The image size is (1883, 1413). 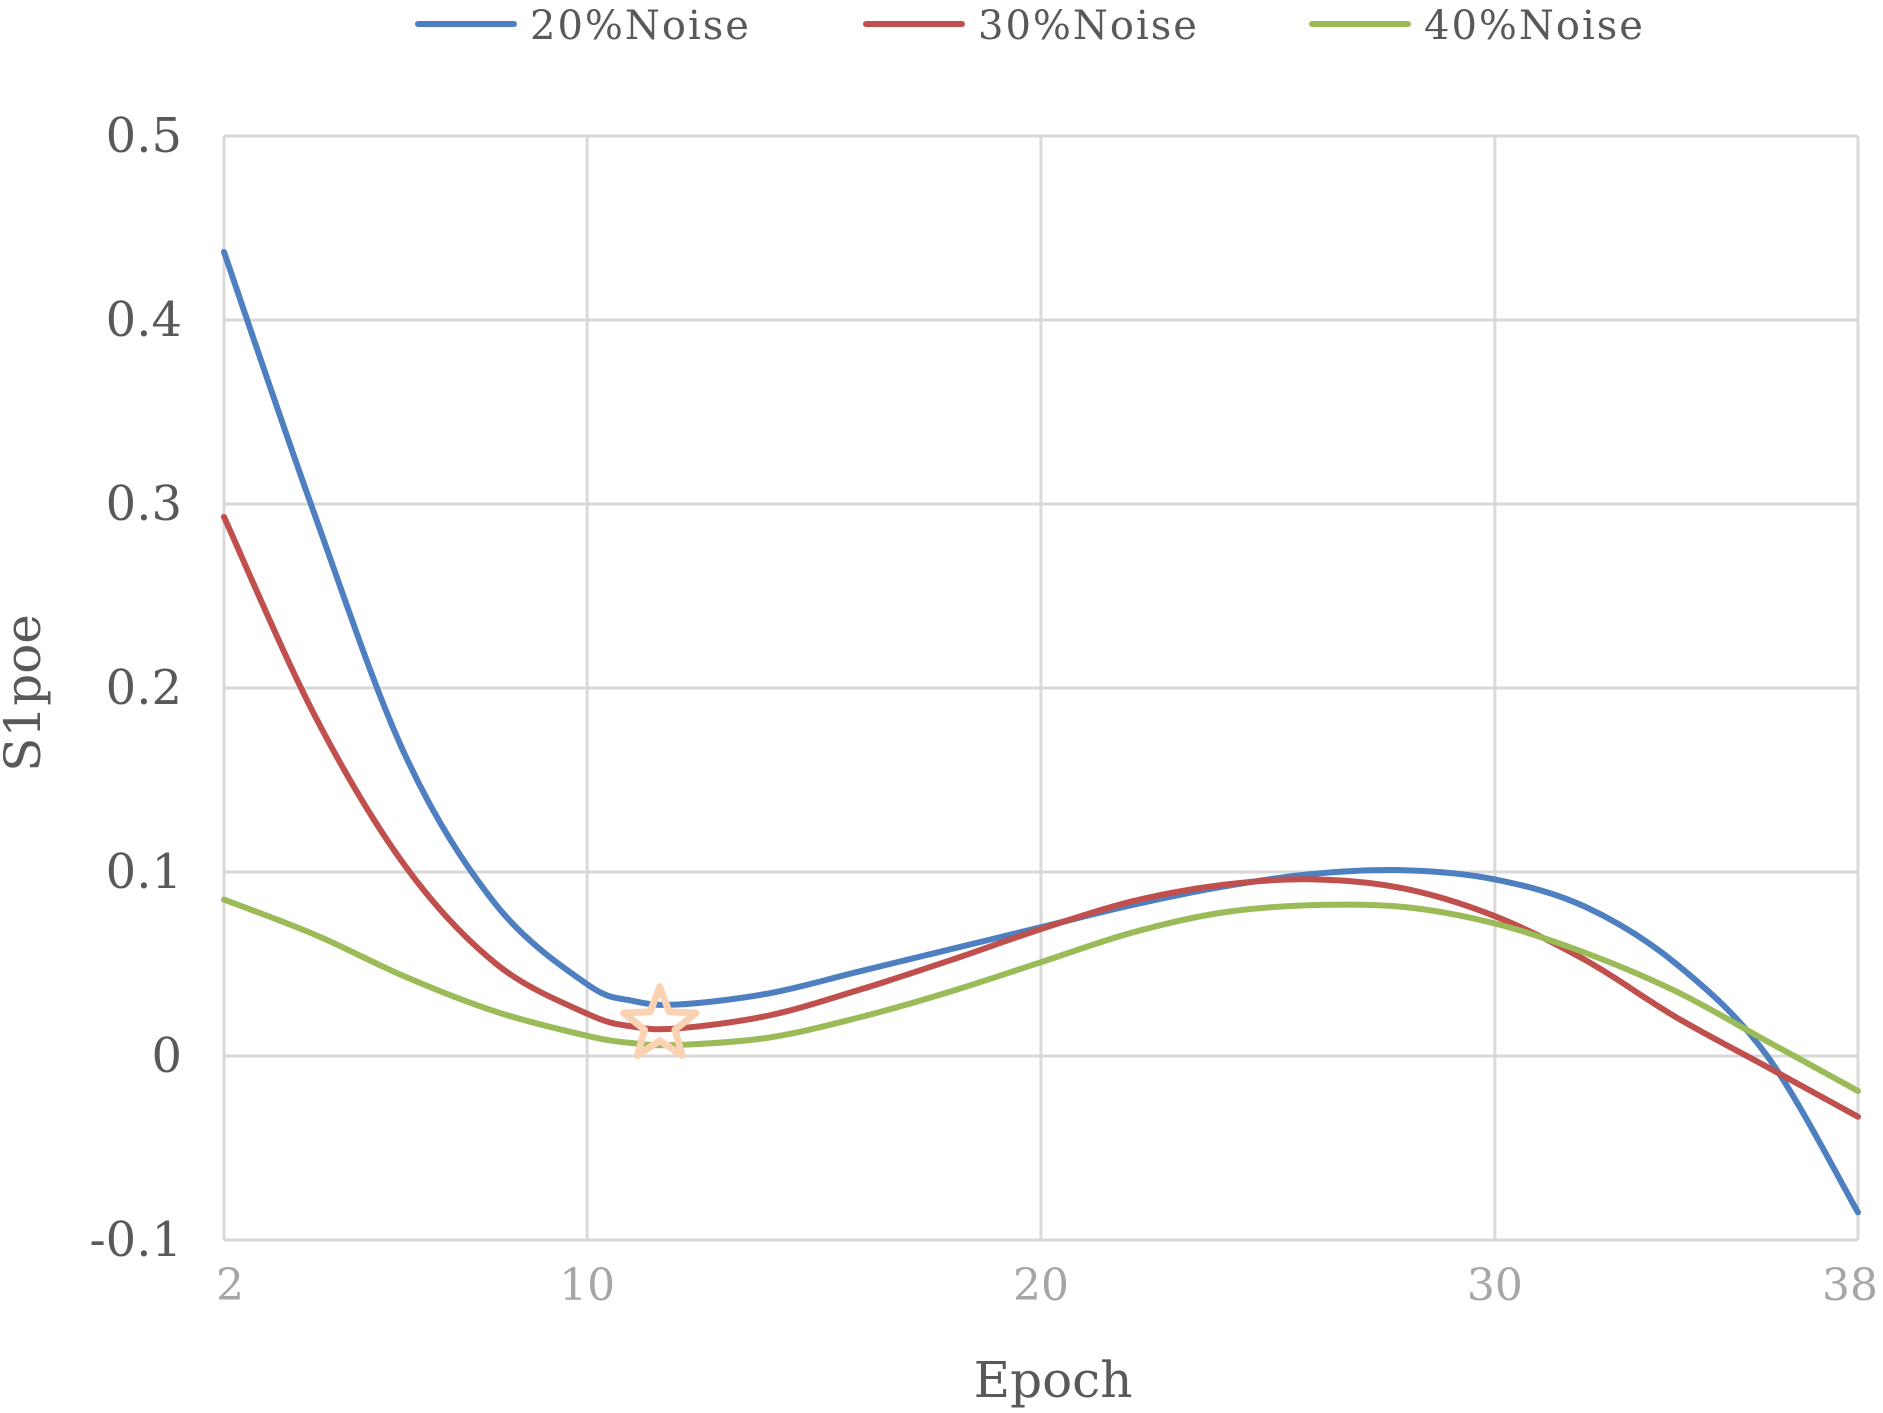 I want to click on y-tick-label: 0.1, so click(x=144, y=872).